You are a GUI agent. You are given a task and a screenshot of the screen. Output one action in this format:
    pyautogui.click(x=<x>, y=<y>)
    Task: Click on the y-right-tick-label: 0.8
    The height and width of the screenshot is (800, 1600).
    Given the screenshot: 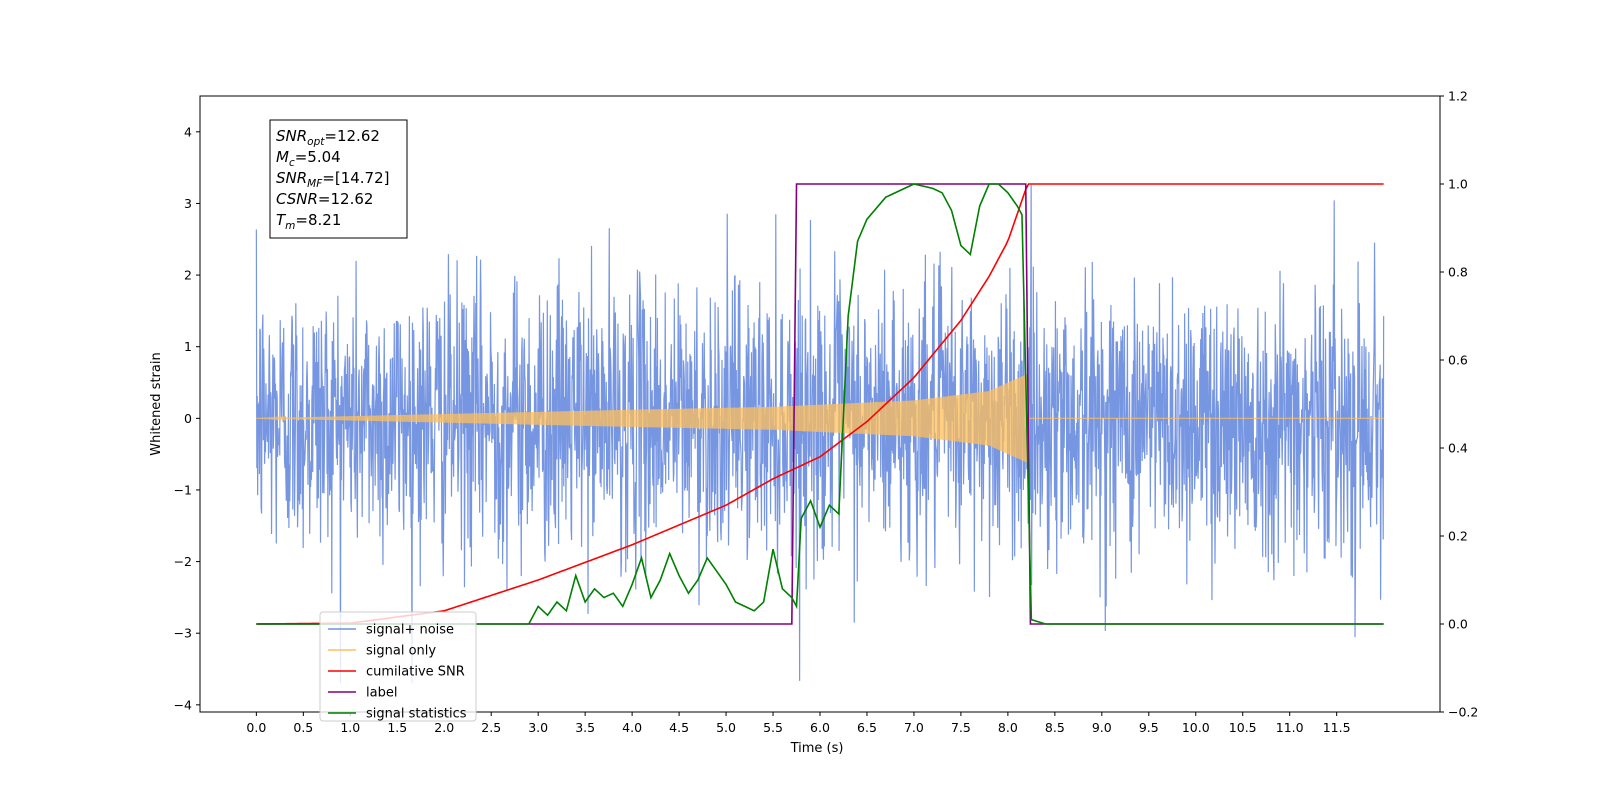 What is the action you would take?
    pyautogui.click(x=1458, y=272)
    